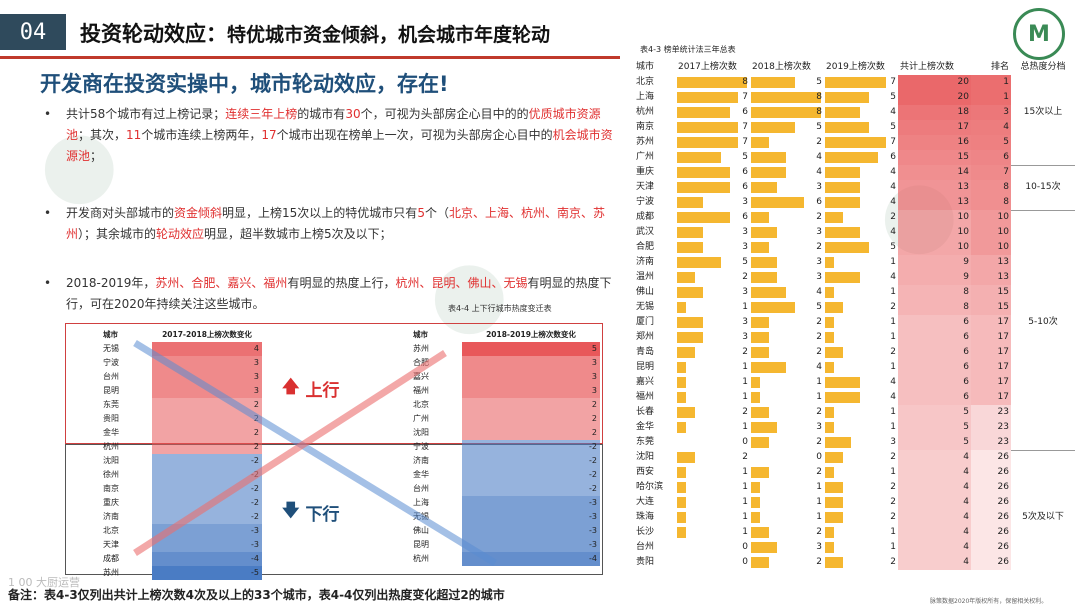 The width and height of the screenshot is (1080, 608). I want to click on summary-year-cell: 7, so click(713, 142).